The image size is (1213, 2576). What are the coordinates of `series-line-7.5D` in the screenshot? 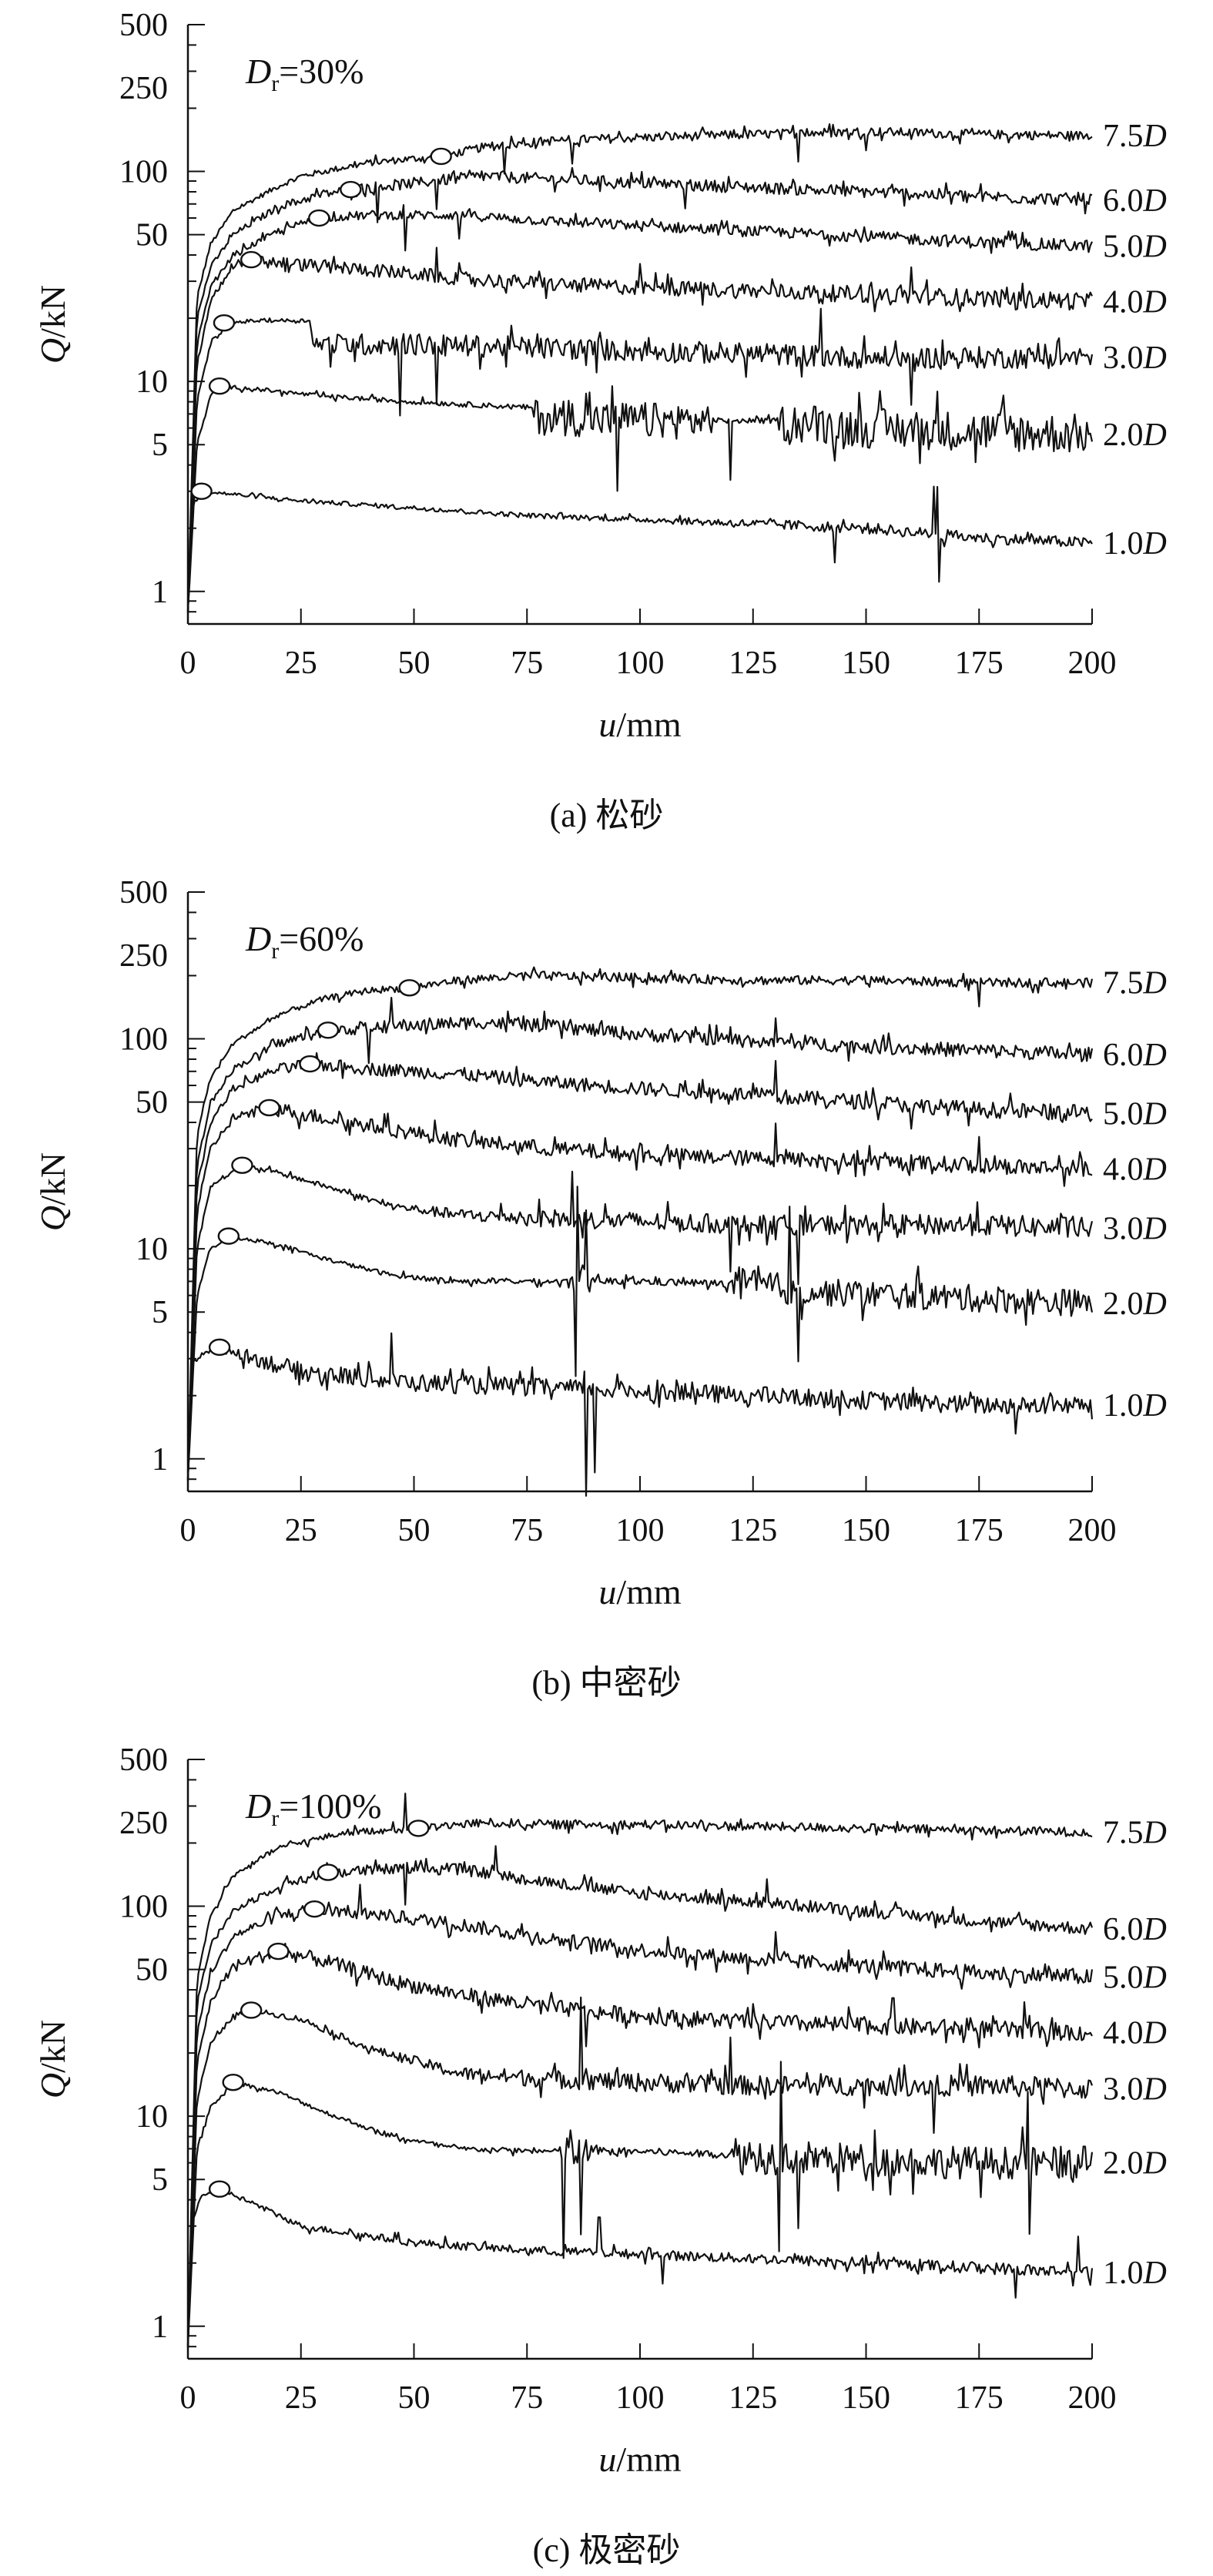 It's located at (639, 367).